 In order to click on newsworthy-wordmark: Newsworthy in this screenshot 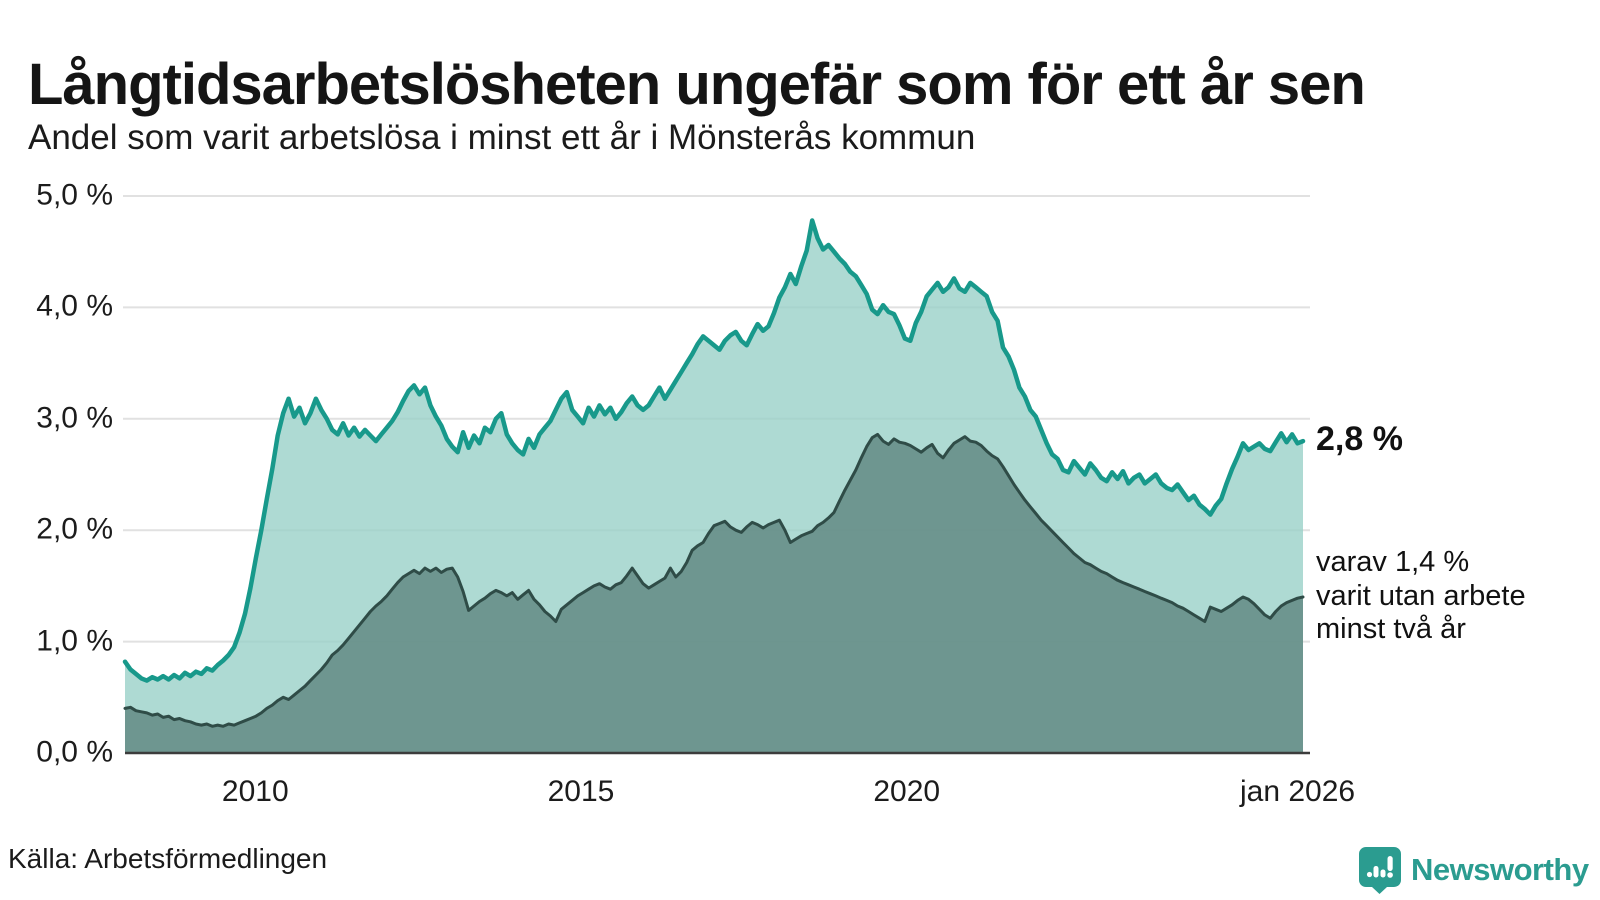, I will do `click(1500, 869)`.